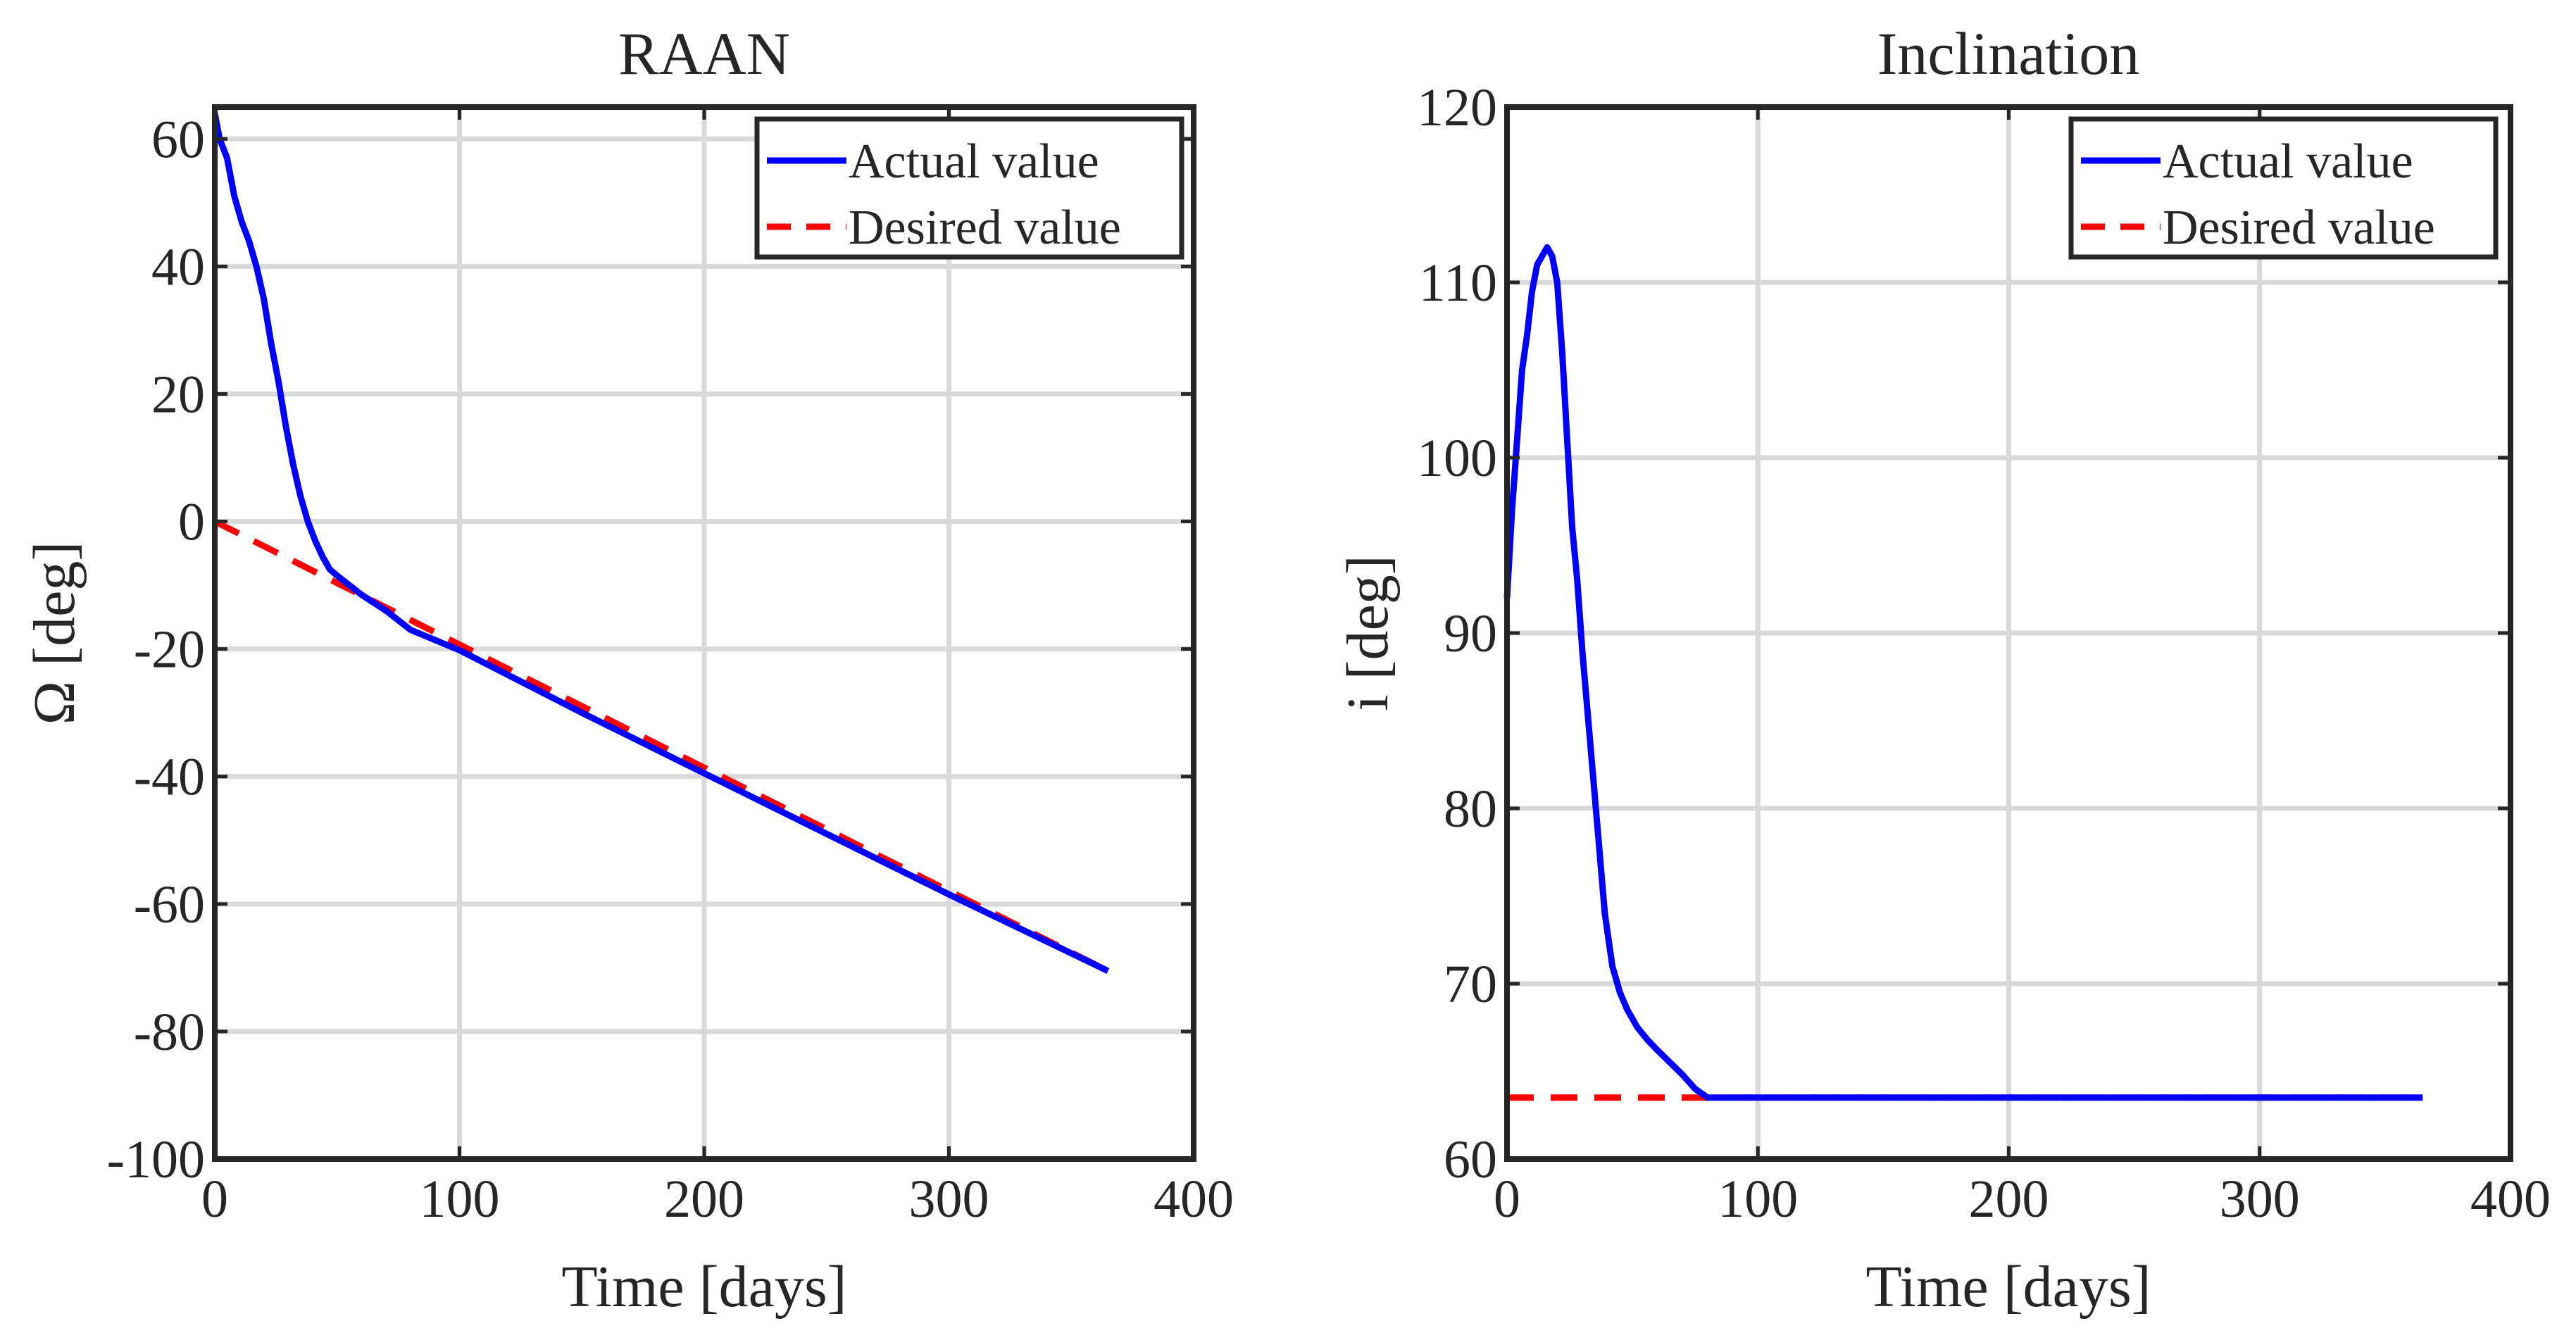 The width and height of the screenshot is (2576, 1340). Describe the element at coordinates (1470, 985) in the screenshot. I see `y-tick-label: 70` at that location.